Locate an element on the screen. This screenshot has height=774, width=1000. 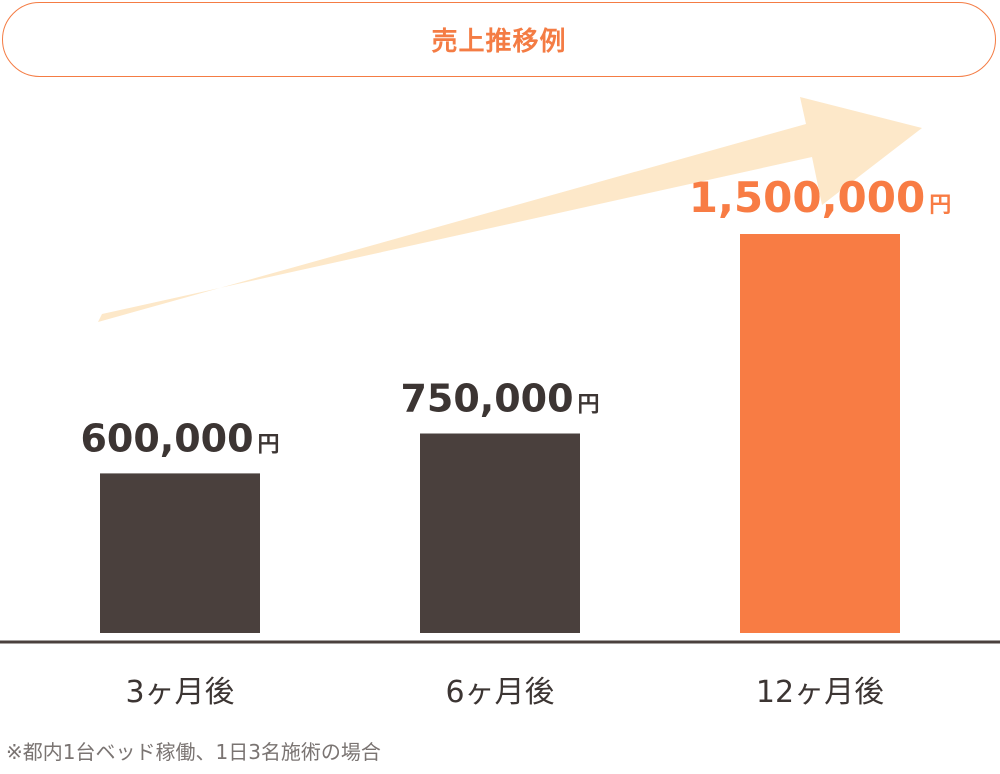
category-label-2: 6ヶ月後 is located at coordinates (499, 692).